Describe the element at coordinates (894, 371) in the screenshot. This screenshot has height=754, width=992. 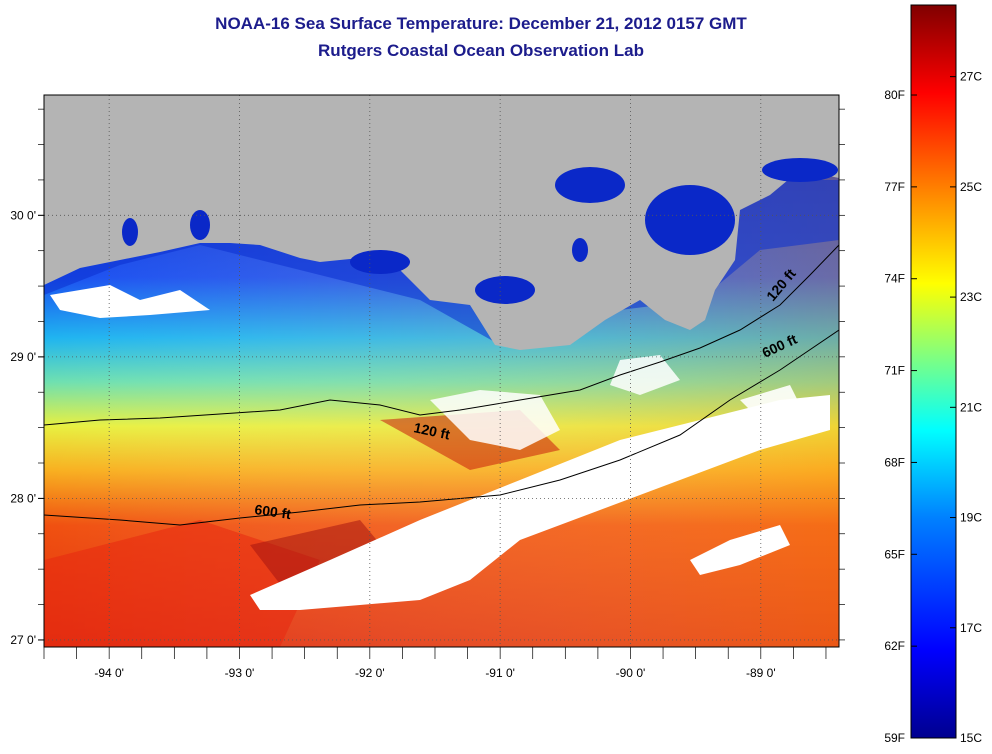
I see `colorbar-f-label: 71F` at that location.